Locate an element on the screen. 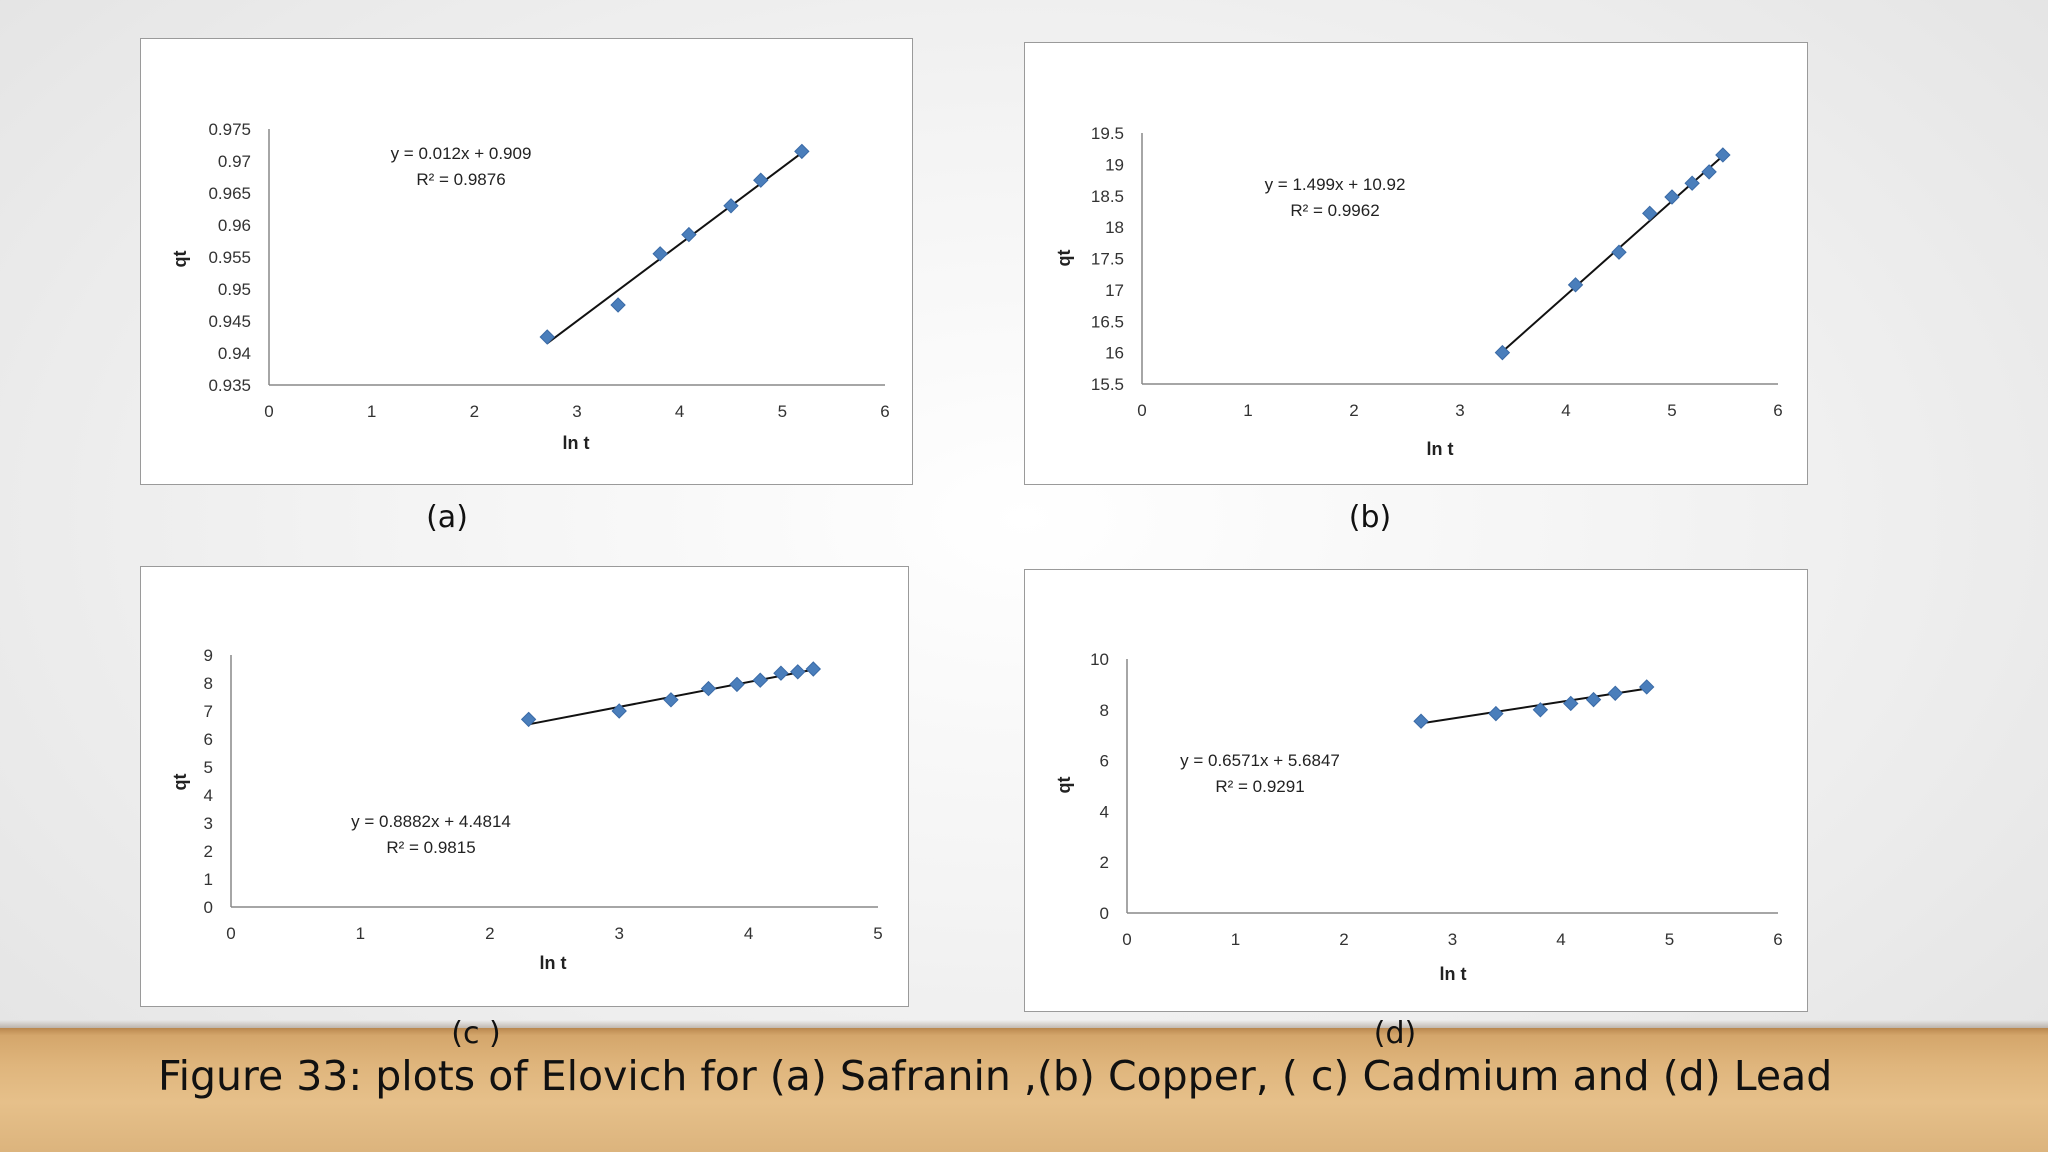  y-tick-label: 16 is located at coordinates (1114, 353).